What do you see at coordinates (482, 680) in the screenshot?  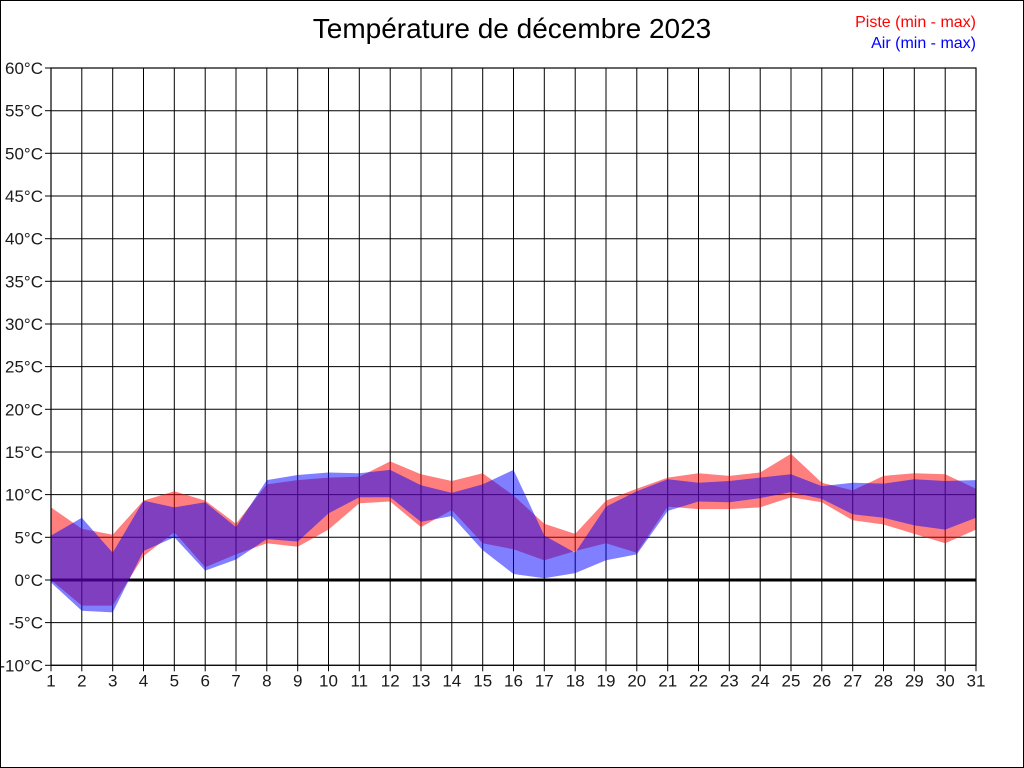 I see `svg-text: 15` at bounding box center [482, 680].